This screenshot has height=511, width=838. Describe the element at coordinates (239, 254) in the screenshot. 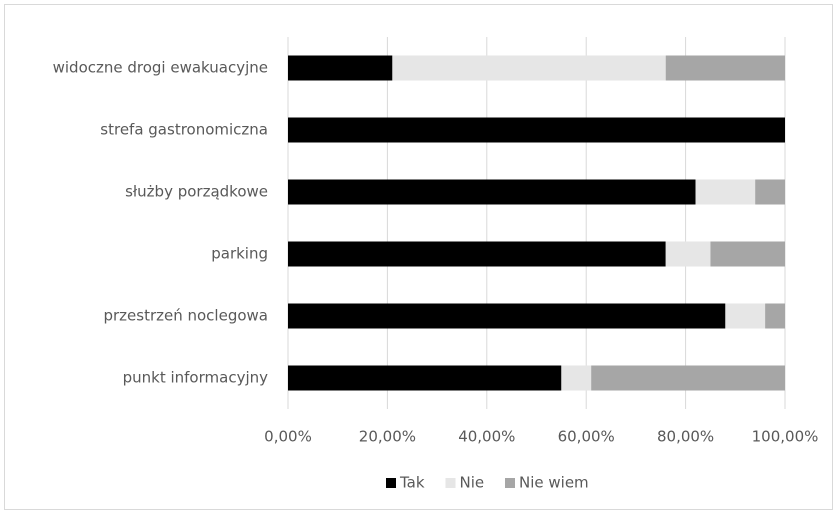

I see `y-tick-label: parking` at that location.